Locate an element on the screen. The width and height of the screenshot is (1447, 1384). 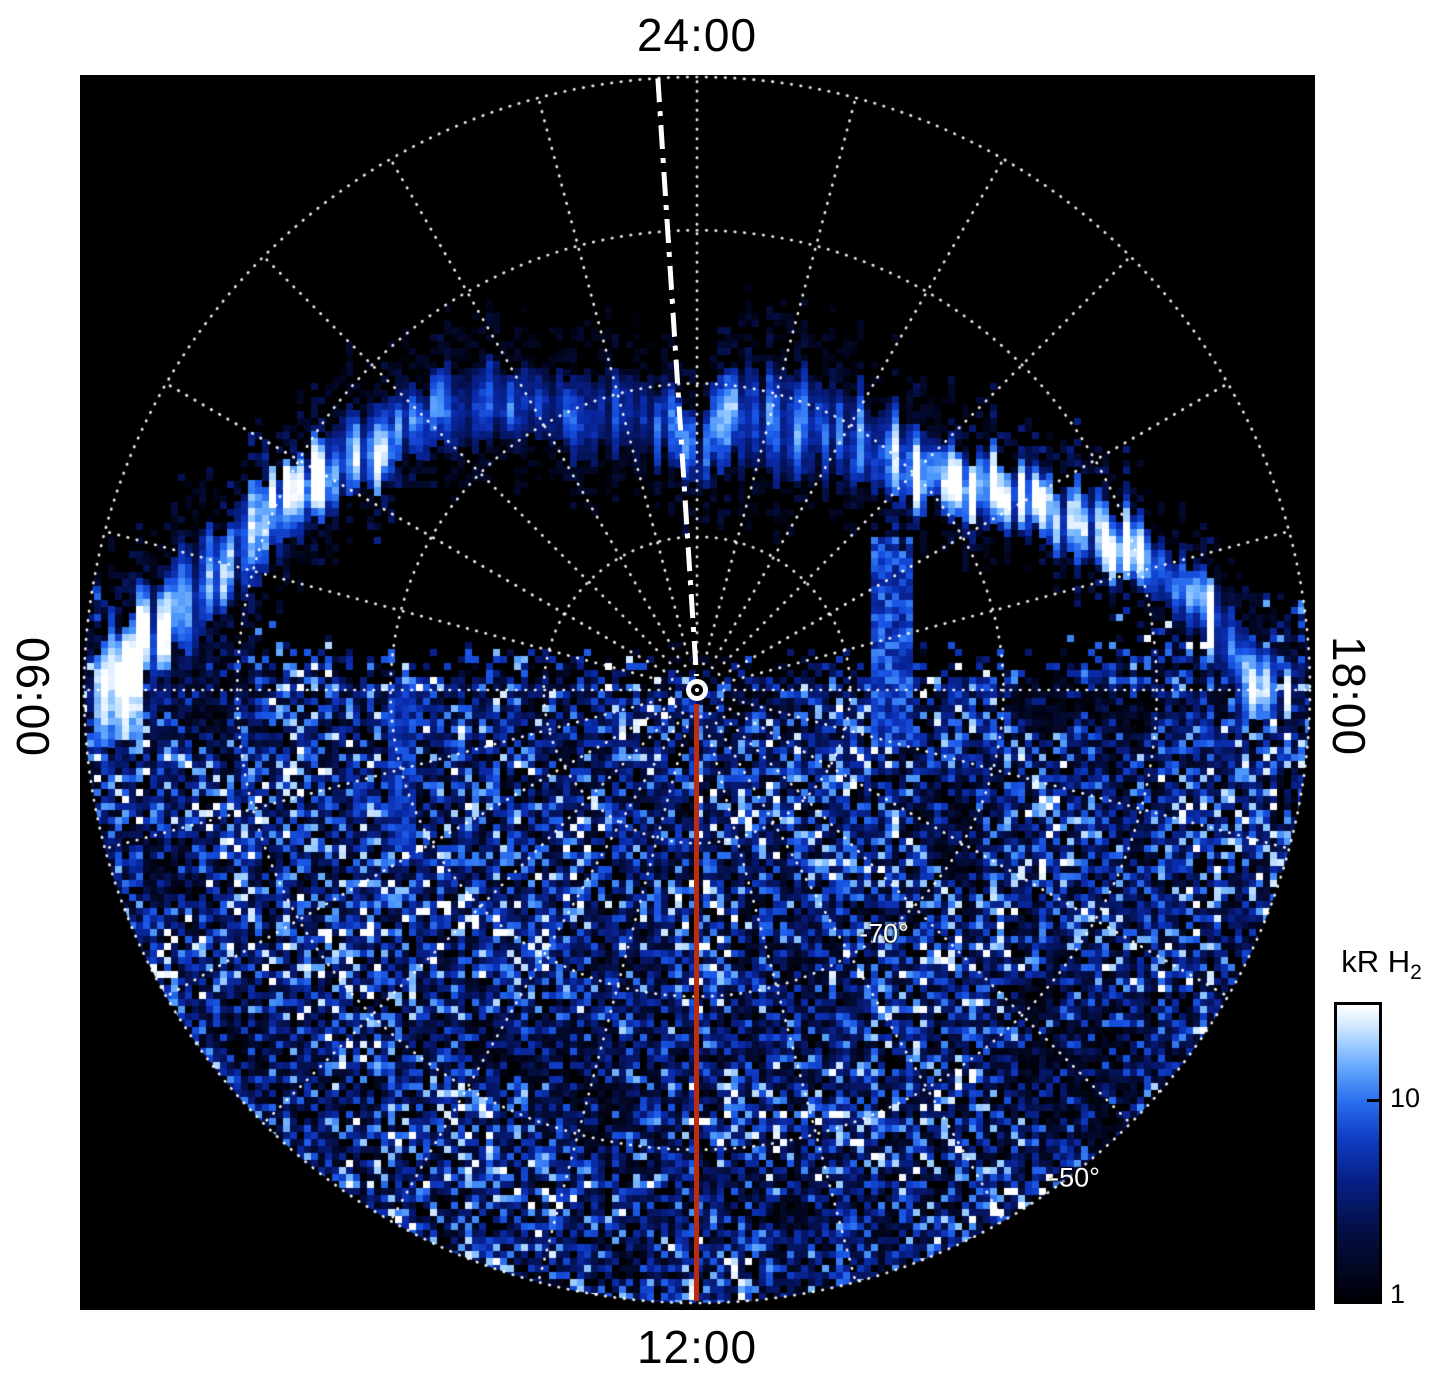
pole-marker-dot is located at coordinates (697, 690).